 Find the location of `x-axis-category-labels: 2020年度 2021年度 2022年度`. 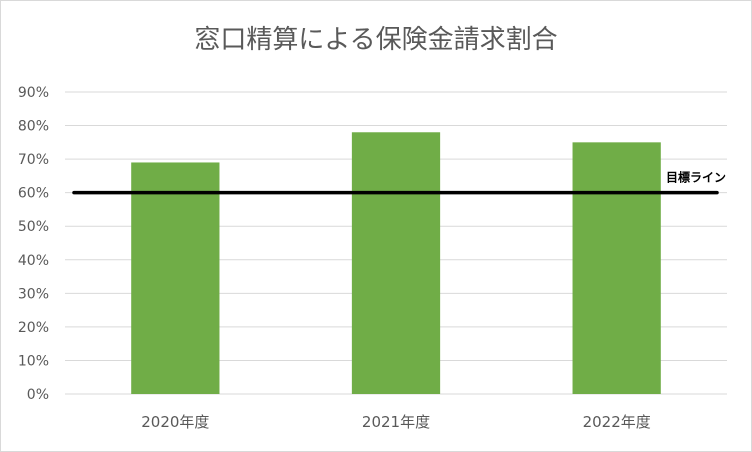

x-axis-category-labels: 2020年度 2021年度 2022年度 is located at coordinates (396, 422).